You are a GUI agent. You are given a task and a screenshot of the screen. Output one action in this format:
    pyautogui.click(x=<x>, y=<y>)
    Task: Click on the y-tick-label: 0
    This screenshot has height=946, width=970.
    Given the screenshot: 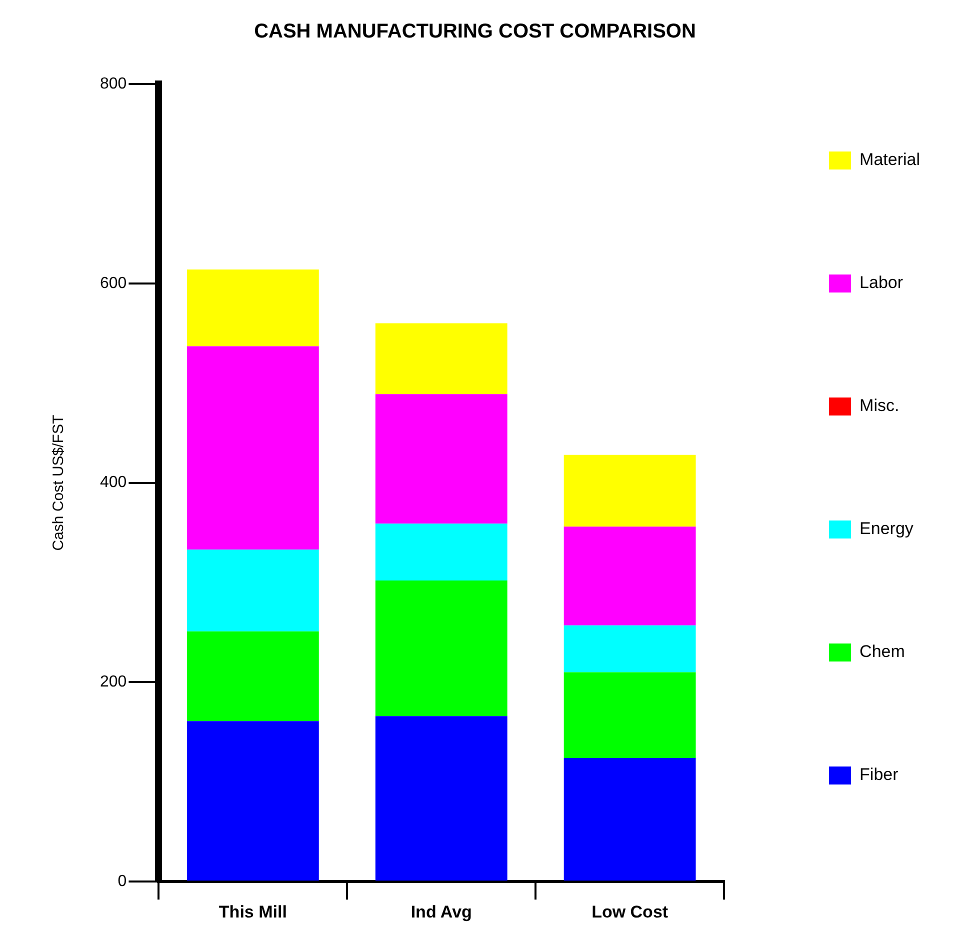 What is the action you would take?
    pyautogui.click(x=122, y=881)
    